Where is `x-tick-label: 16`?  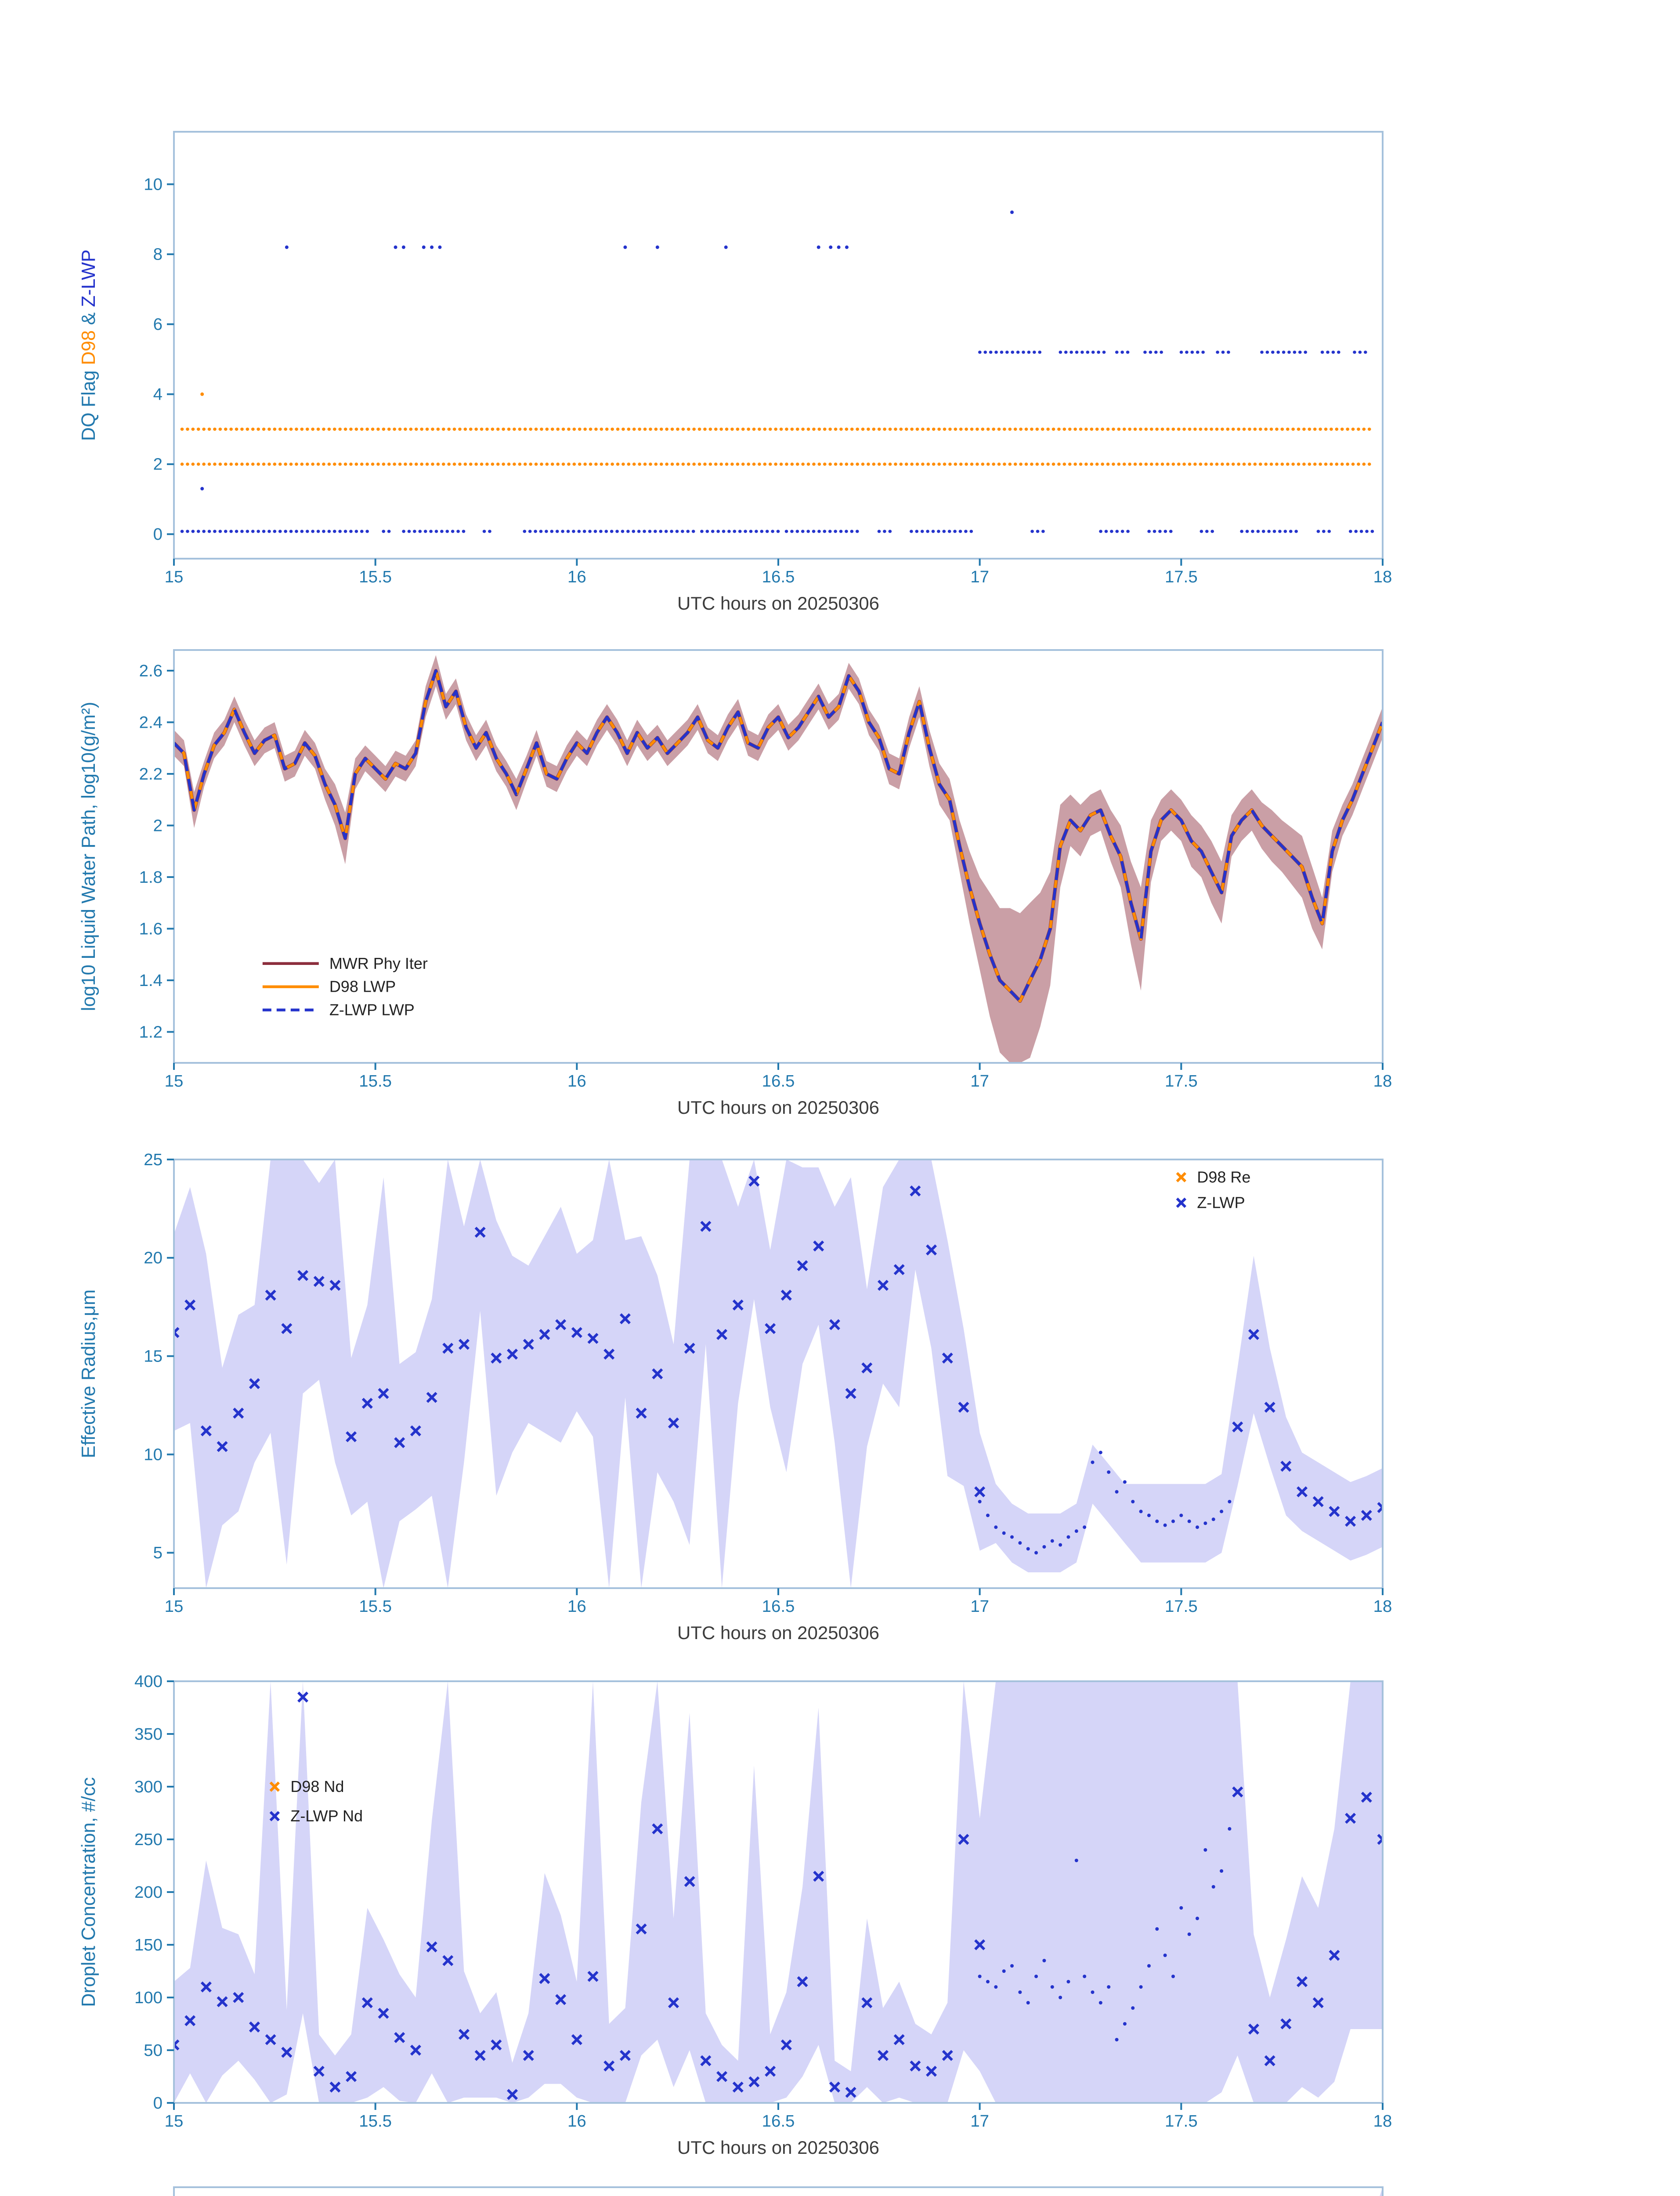 x-tick-label: 16 is located at coordinates (577, 2121).